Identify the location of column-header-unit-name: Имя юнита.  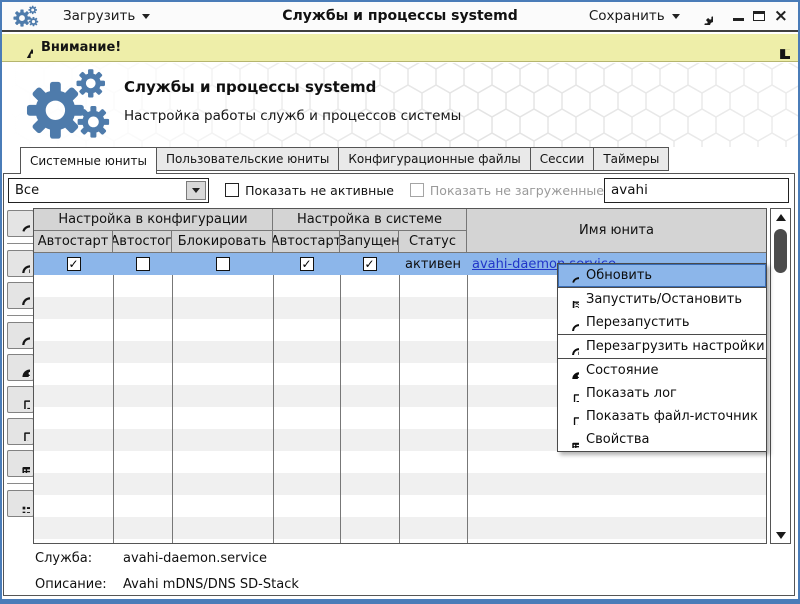
(616, 231).